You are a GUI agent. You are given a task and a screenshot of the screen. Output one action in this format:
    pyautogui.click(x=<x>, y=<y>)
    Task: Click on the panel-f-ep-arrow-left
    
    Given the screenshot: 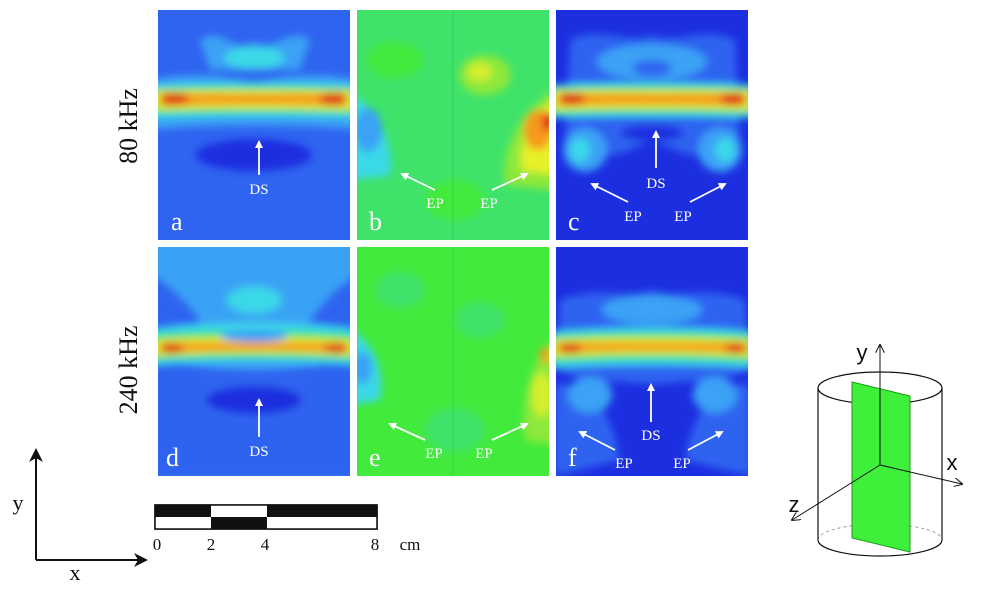 What is the action you would take?
    pyautogui.click(x=597, y=441)
    